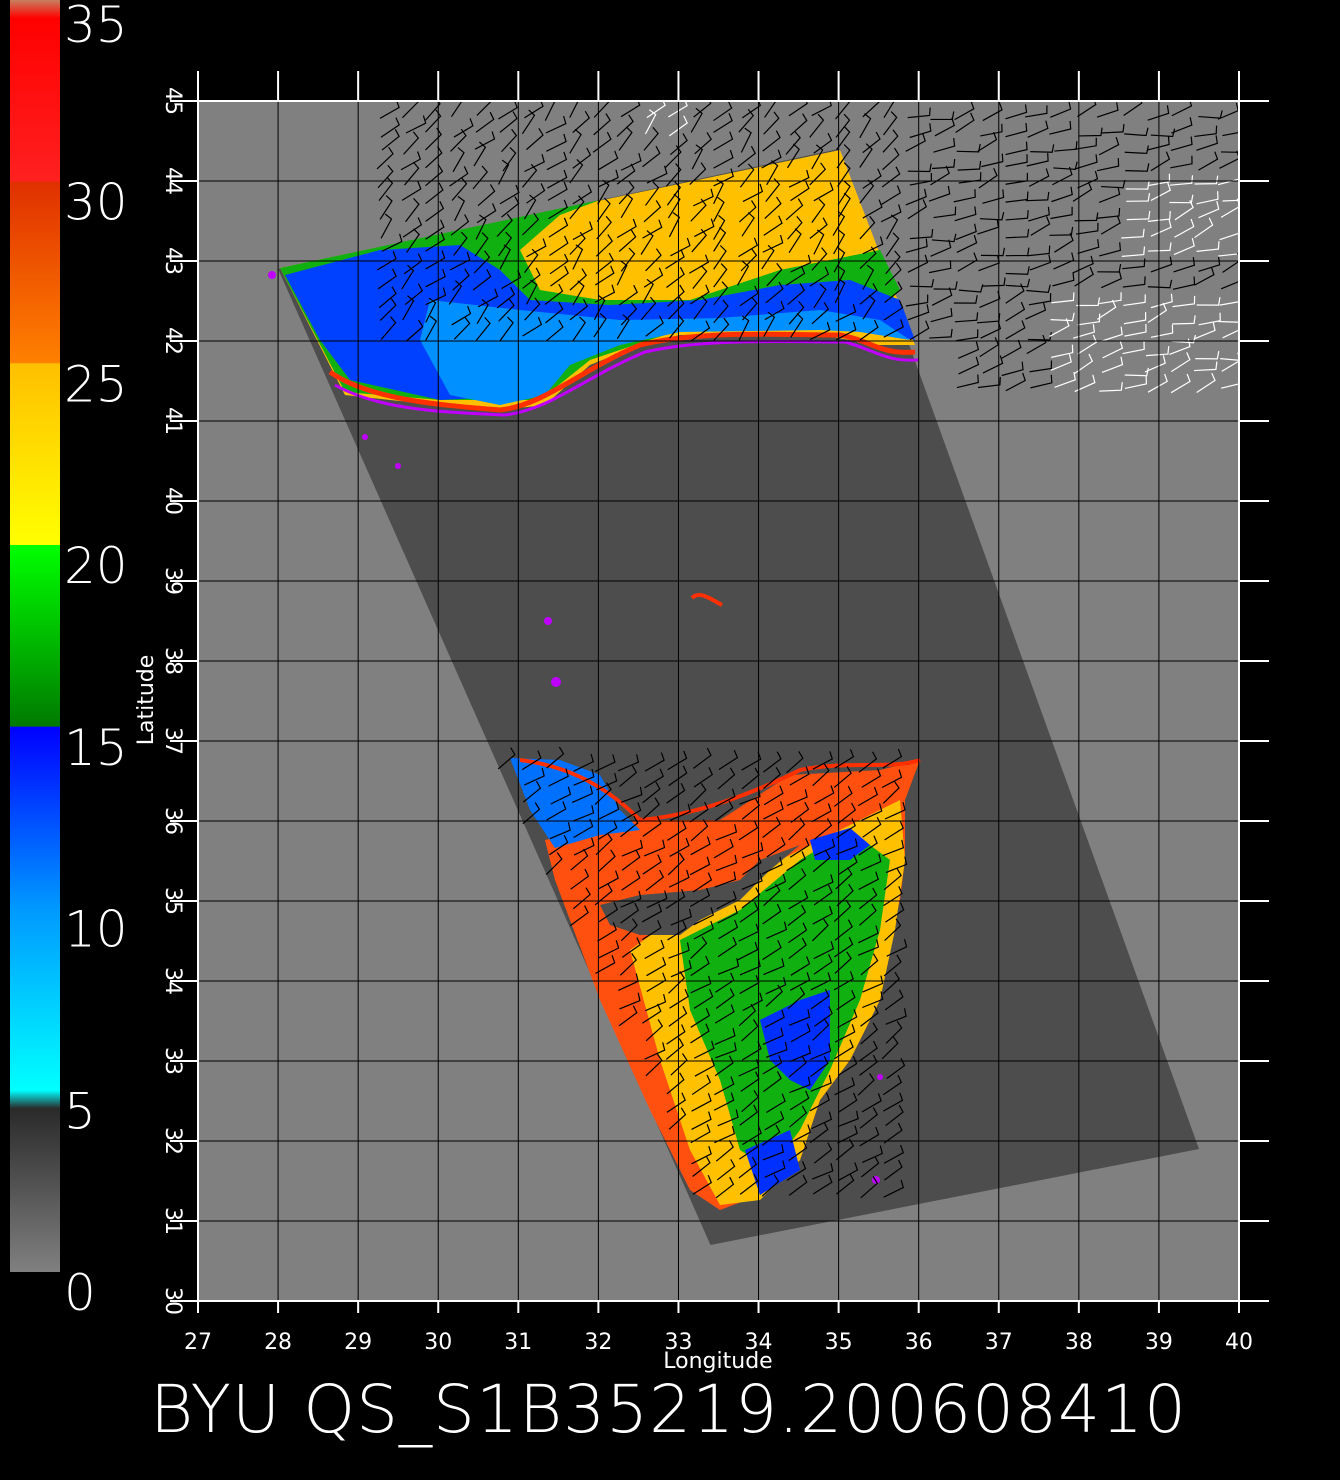 The image size is (1340, 1480). I want to click on longitude-tick-label: 32, so click(598, 1342).